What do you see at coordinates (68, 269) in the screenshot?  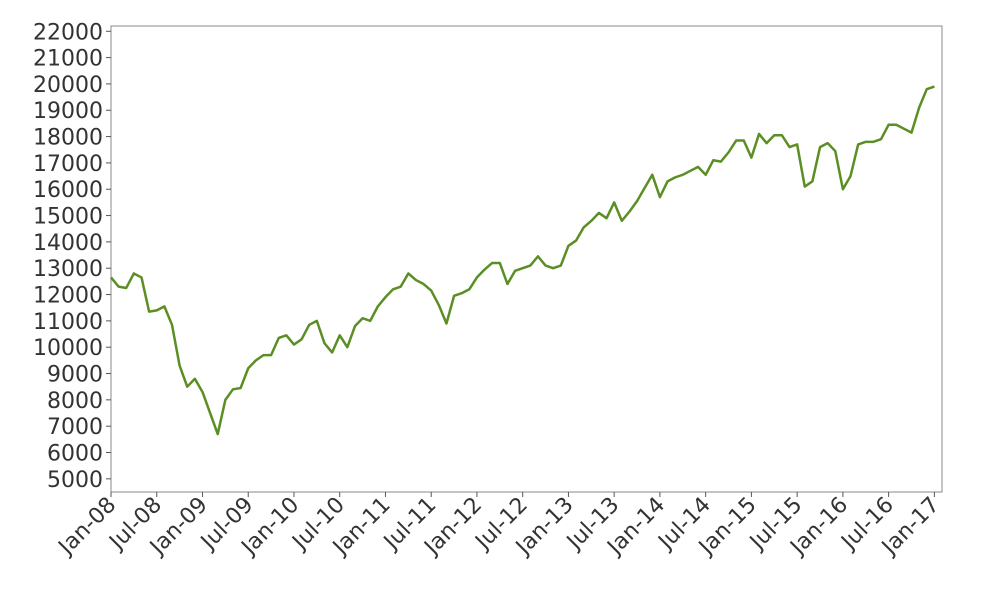 I see `y-tick-label: 13000` at bounding box center [68, 269].